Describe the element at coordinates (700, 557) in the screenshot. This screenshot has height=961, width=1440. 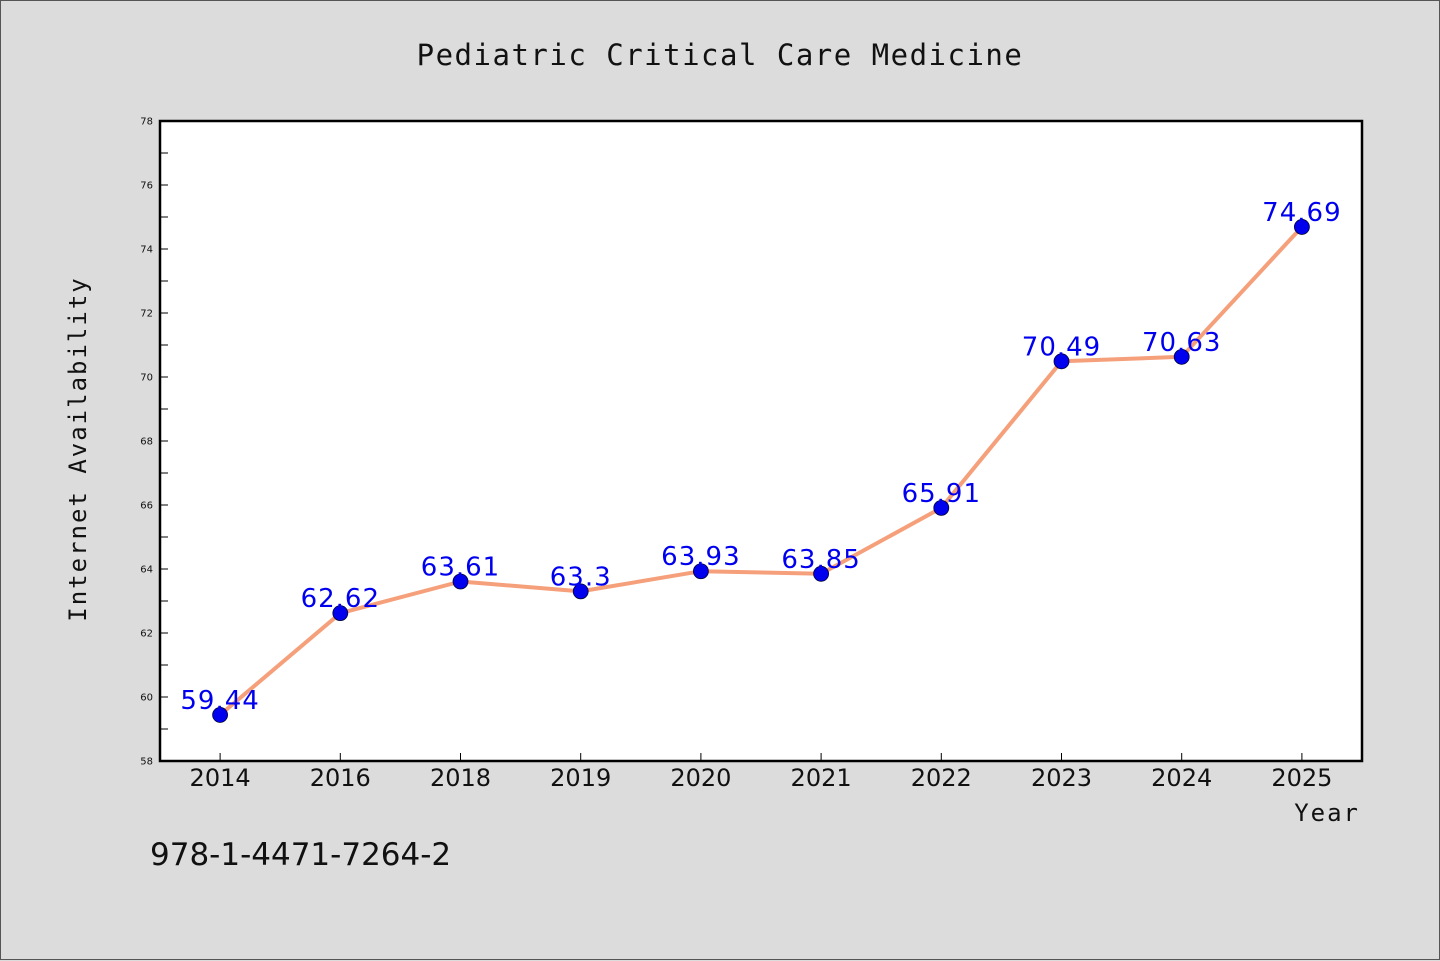
I see `data-label: 63.93` at that location.